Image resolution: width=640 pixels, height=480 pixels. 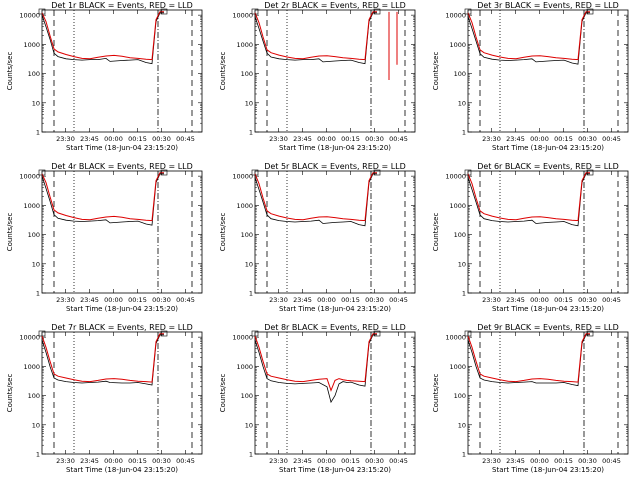 What do you see at coordinates (122, 327) in the screenshot?
I see `panel-title: Det 7r BLACK = Events, RED = LLD` at bounding box center [122, 327].